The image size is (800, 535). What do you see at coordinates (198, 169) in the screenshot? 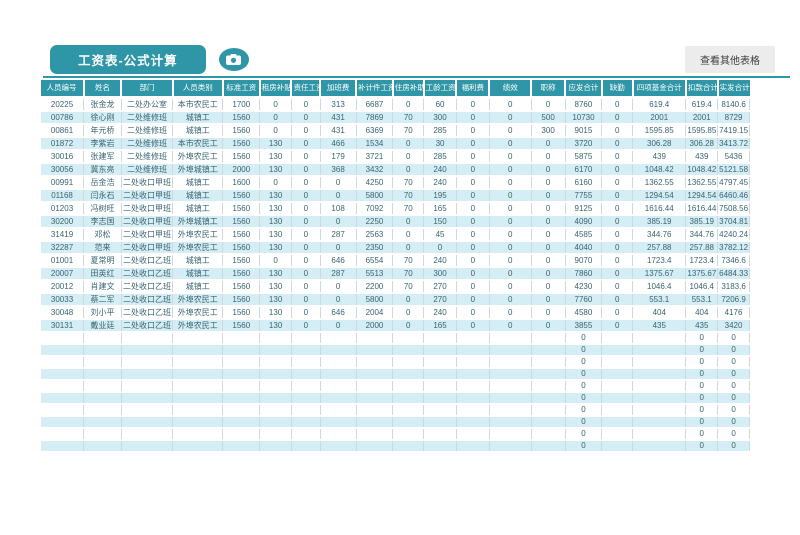
I see `cell: 外埠城镇工` at bounding box center [198, 169].